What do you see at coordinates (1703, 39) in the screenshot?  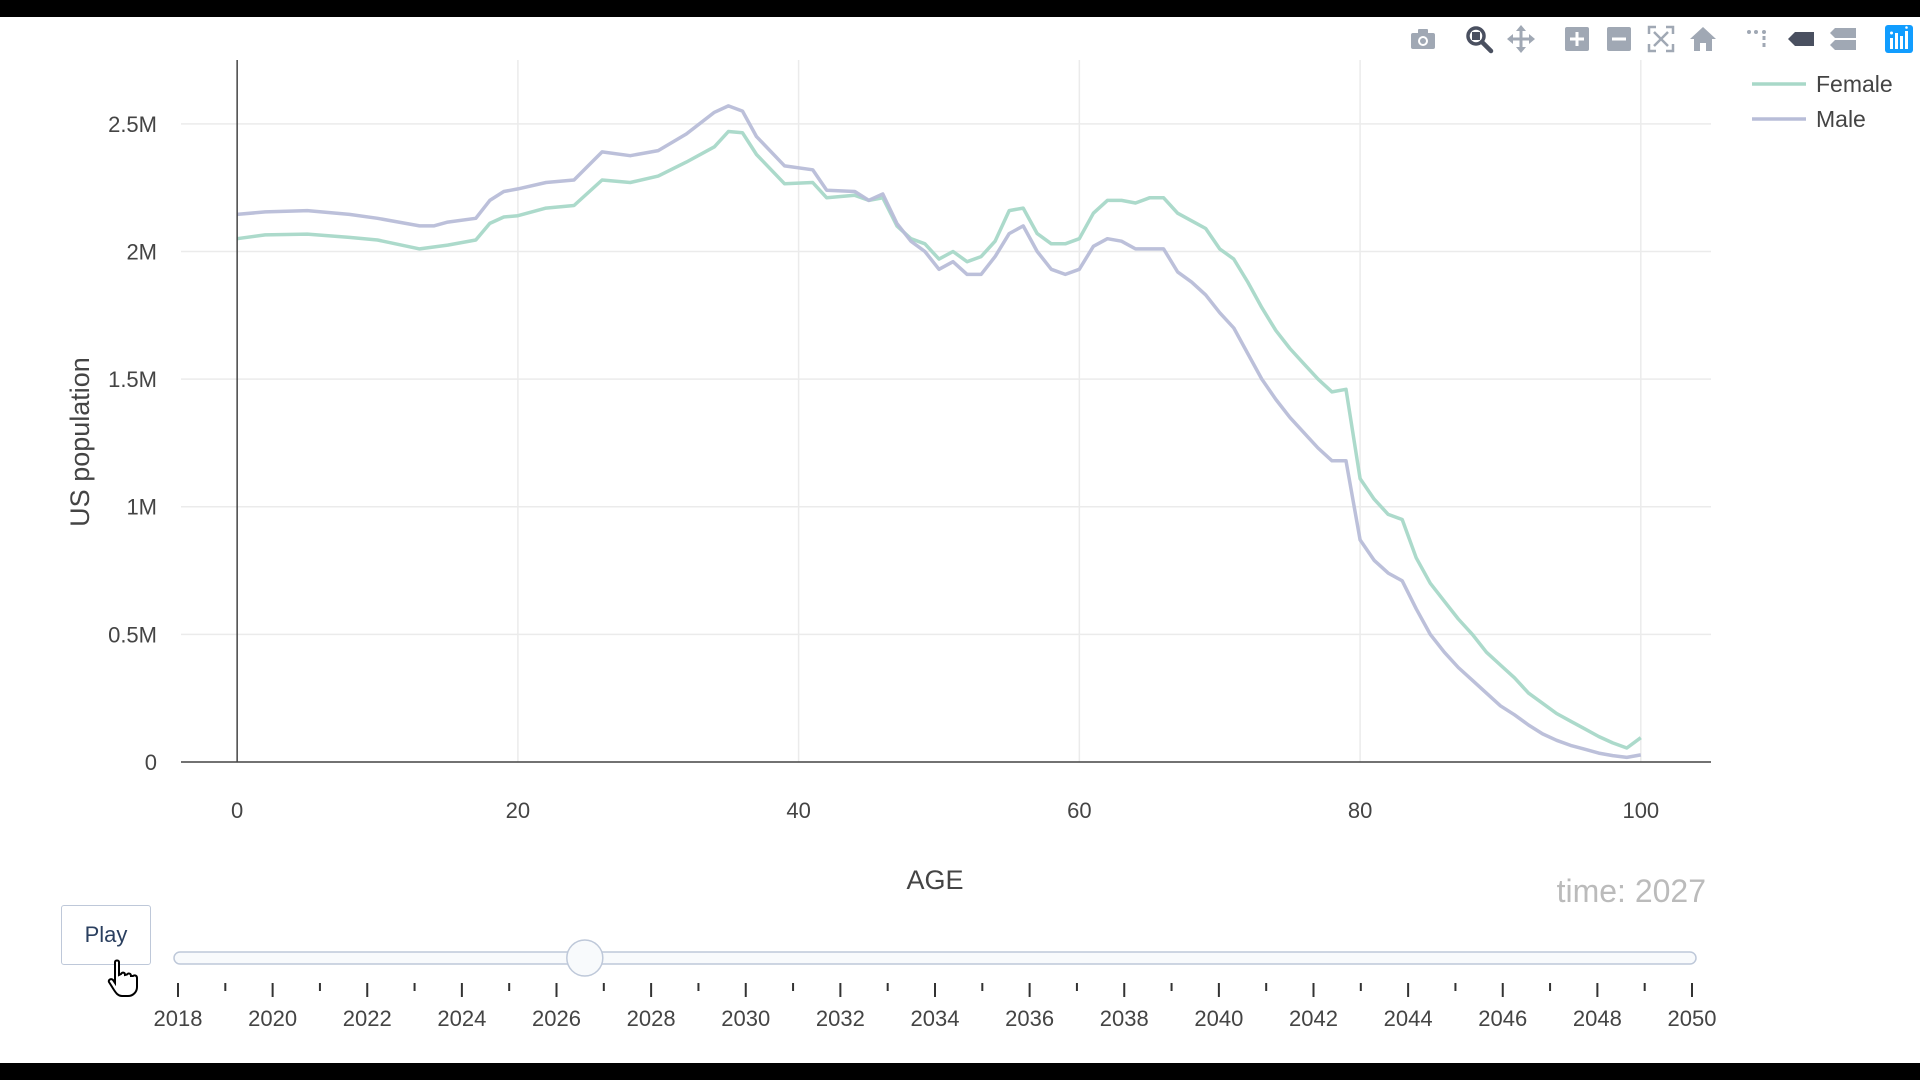 I see `reset-axes-icon` at bounding box center [1703, 39].